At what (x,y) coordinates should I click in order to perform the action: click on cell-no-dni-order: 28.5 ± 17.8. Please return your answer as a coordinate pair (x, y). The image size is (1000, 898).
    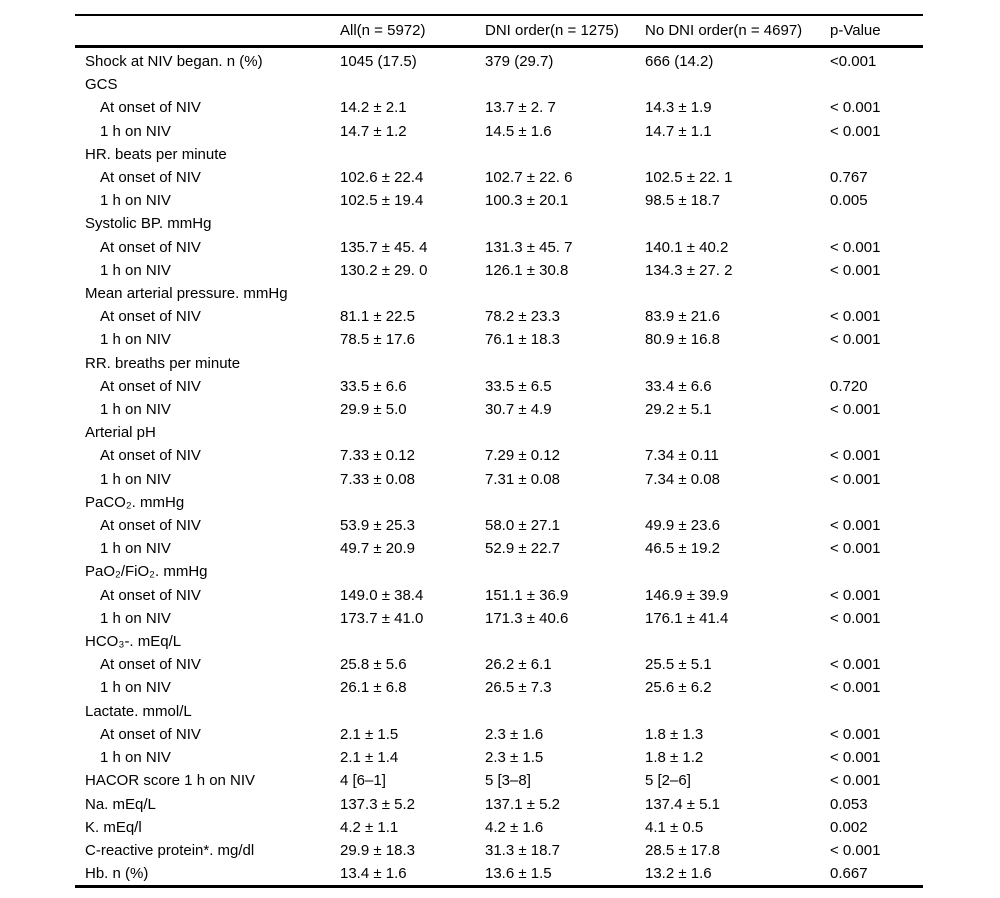
    Looking at the image, I should click on (682, 850).